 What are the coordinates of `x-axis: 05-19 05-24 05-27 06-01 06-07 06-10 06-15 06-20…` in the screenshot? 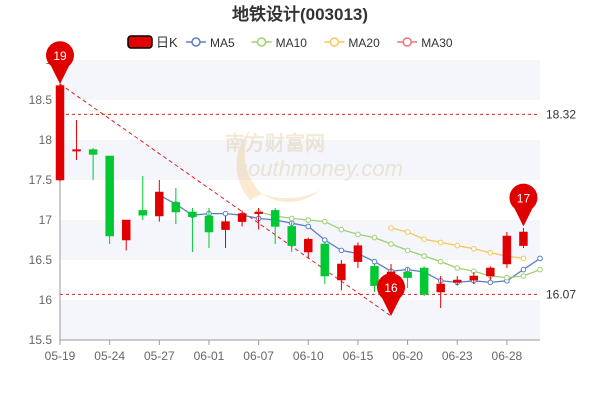 It's located at (292, 351).